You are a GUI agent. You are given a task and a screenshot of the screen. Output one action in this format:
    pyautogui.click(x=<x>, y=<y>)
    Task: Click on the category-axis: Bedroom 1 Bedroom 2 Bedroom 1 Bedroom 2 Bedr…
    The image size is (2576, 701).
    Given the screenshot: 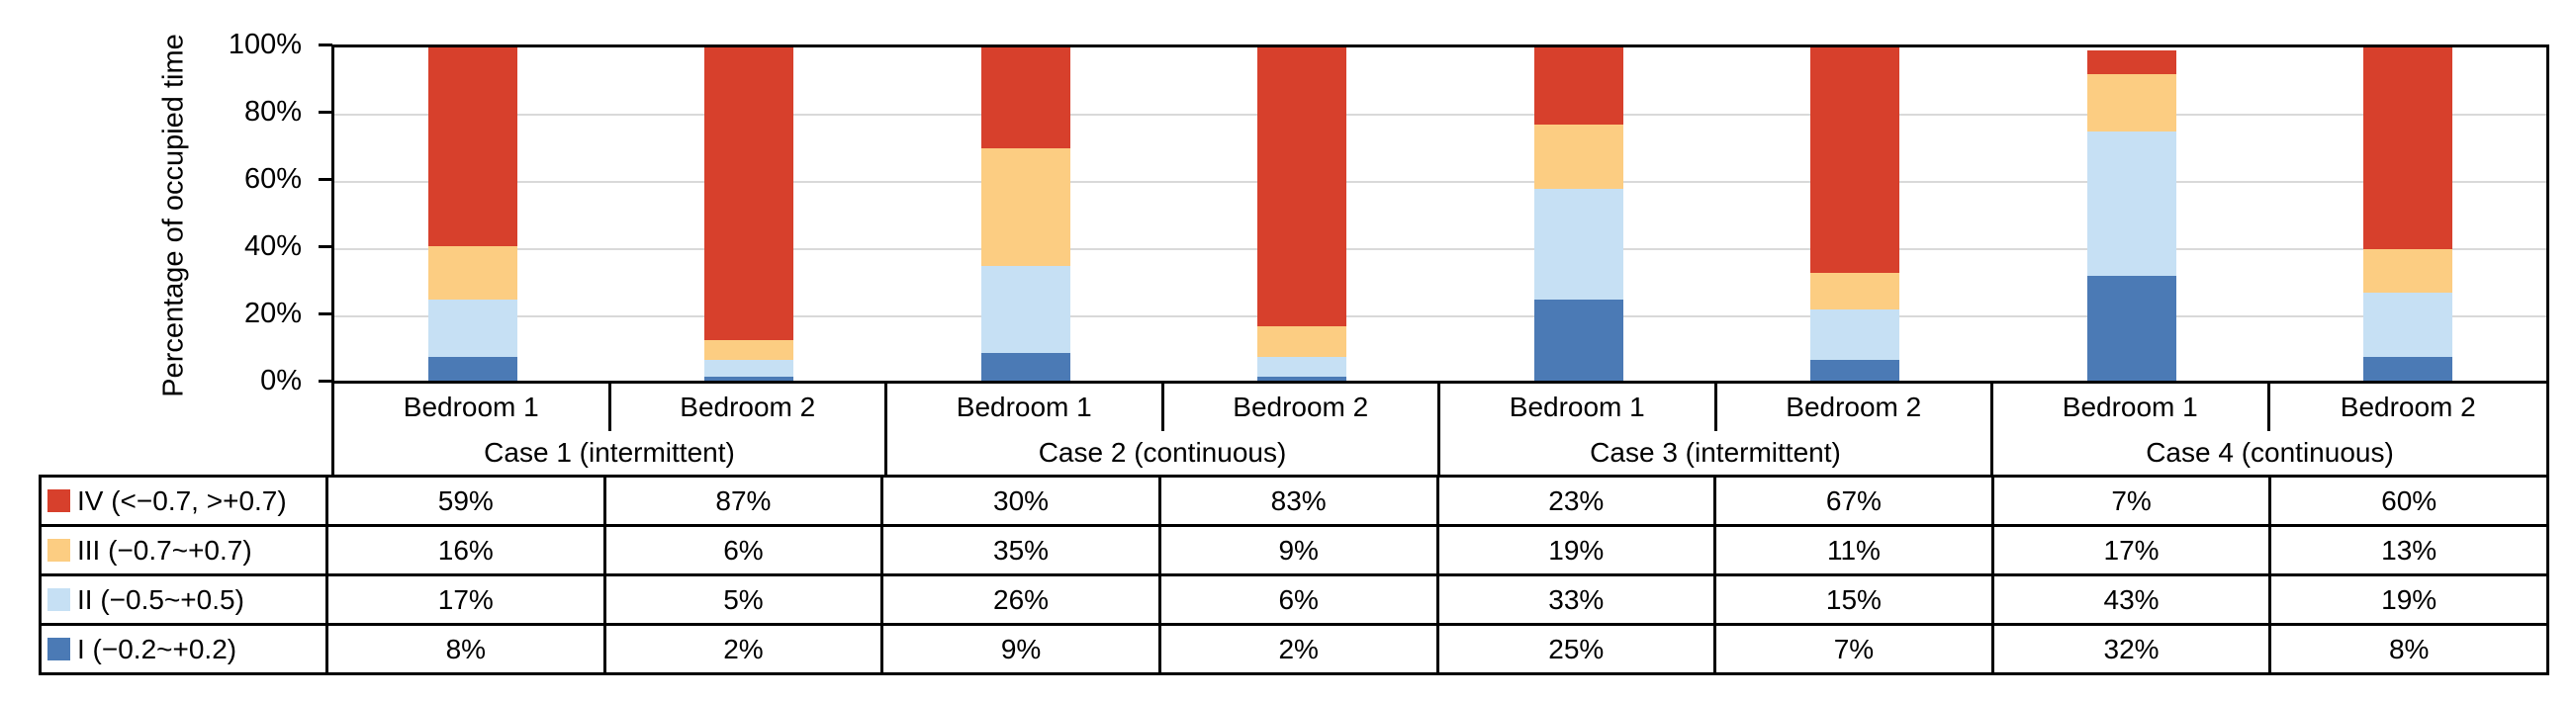 What is the action you would take?
    pyautogui.click(x=1440, y=428)
    